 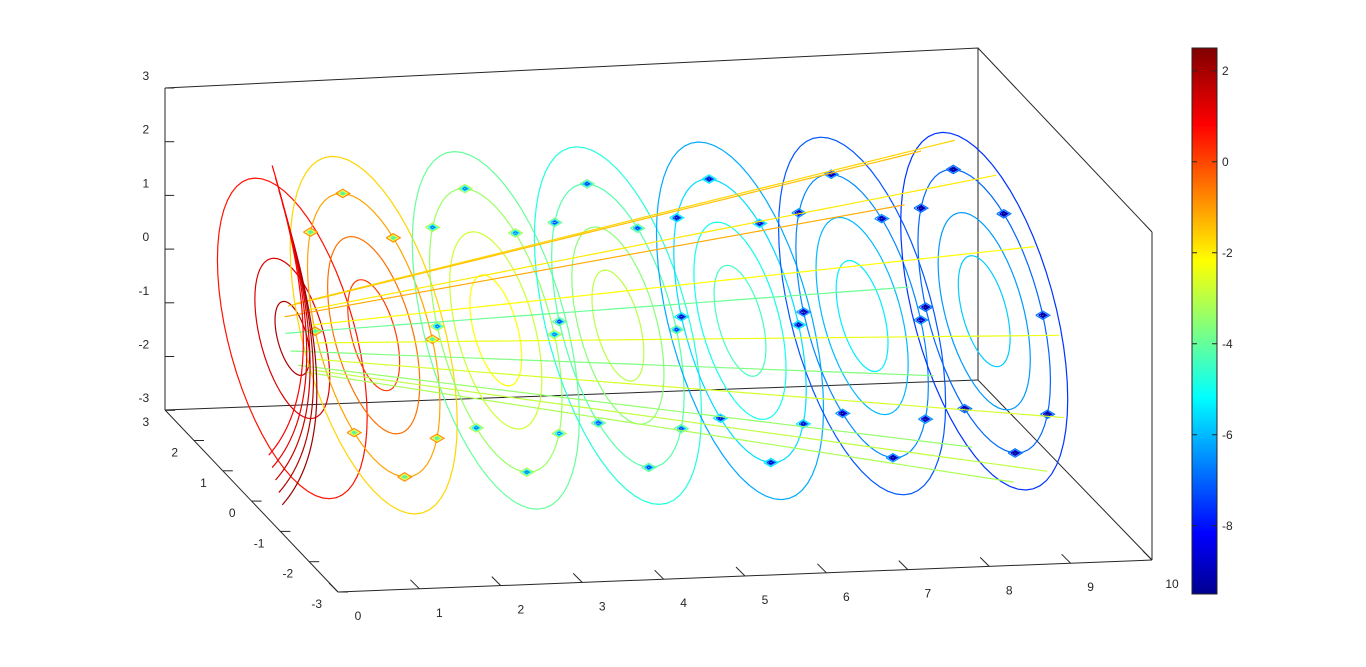 What do you see at coordinates (1065, 470) in the screenshot?
I see `floor-right-edge` at bounding box center [1065, 470].